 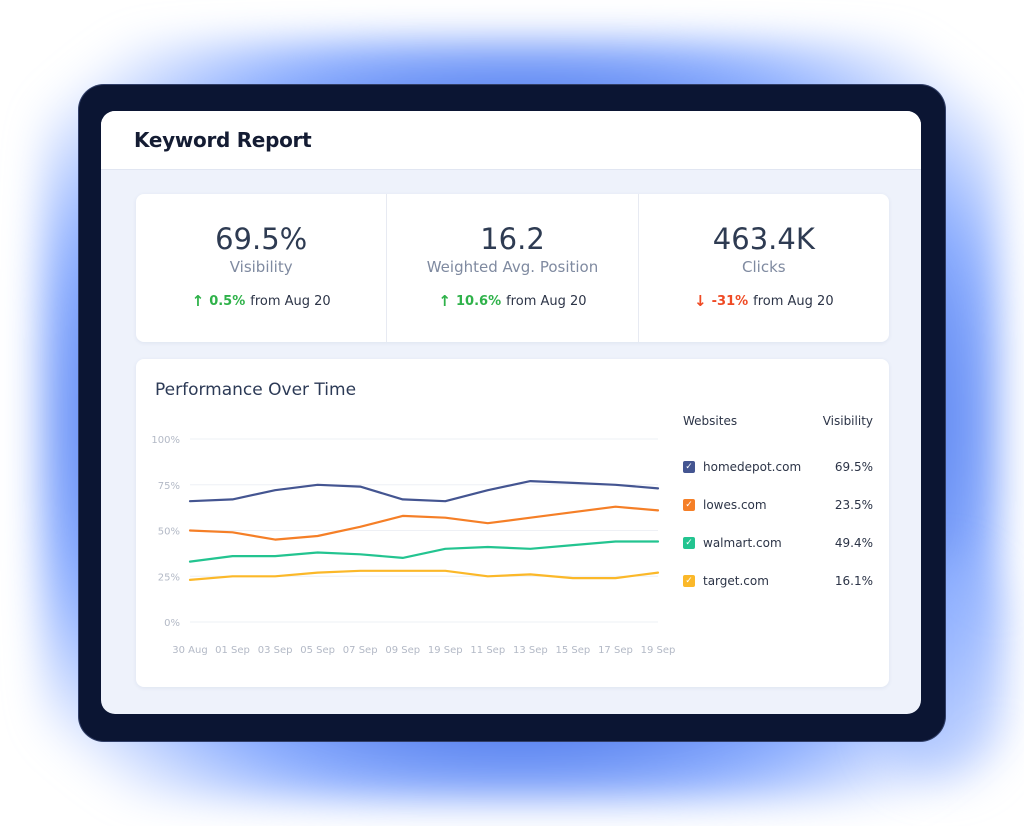 I want to click on x-tick-label: 30 Aug, so click(x=189, y=650).